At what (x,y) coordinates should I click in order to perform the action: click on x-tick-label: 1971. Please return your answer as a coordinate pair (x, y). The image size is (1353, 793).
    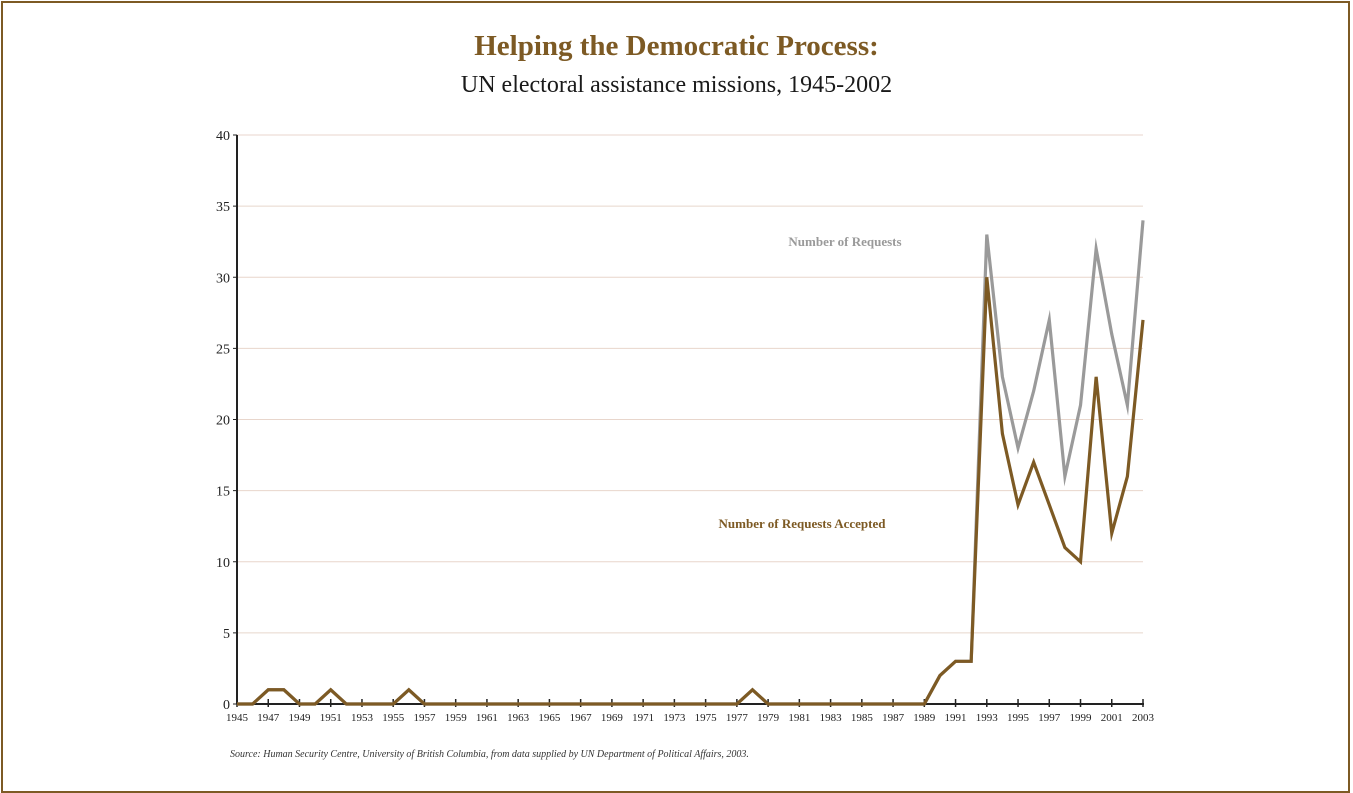
    Looking at the image, I should click on (643, 718).